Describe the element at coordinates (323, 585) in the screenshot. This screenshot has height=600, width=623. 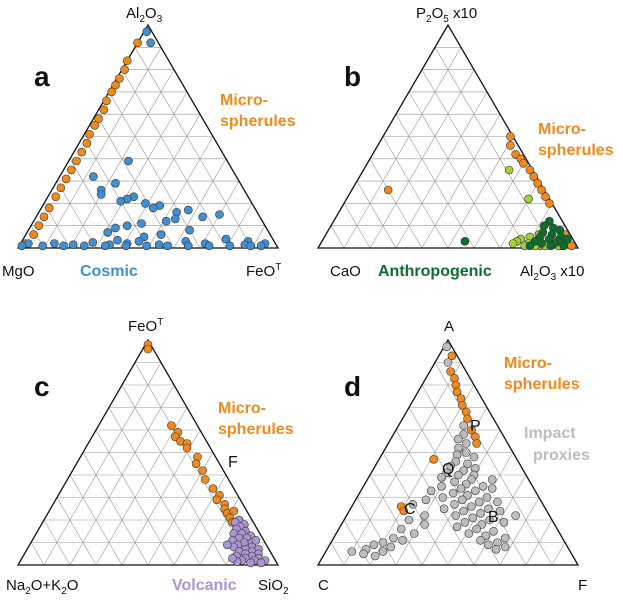
I see `vertex-left-d: C` at that location.